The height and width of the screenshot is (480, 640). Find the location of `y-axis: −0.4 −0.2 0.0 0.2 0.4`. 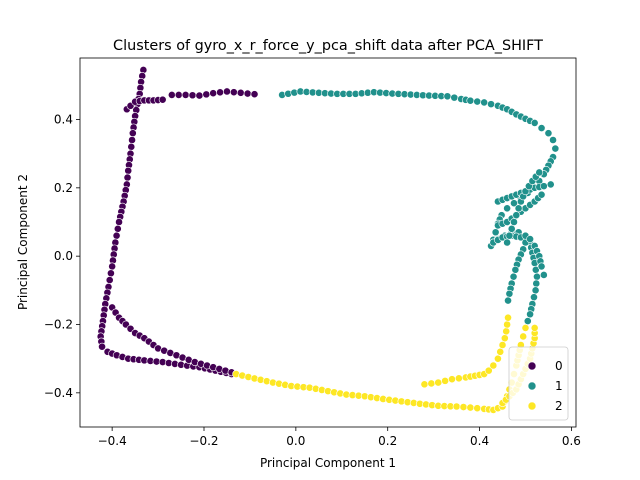

y-axis: −0.4 −0.2 0.0 0.2 0.4 is located at coordinates (62, 256).